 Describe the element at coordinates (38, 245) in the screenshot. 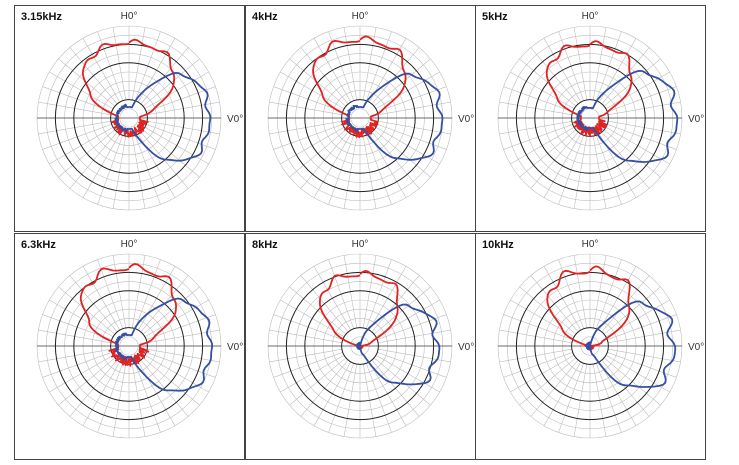

I see `frequency-label: 6.3kHz` at that location.